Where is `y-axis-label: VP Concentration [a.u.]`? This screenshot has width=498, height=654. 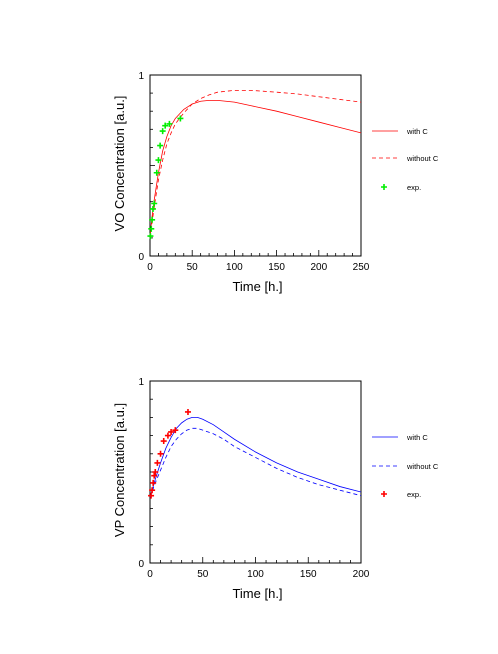 y-axis-label: VP Concentration [a.u.] is located at coordinates (119, 470).